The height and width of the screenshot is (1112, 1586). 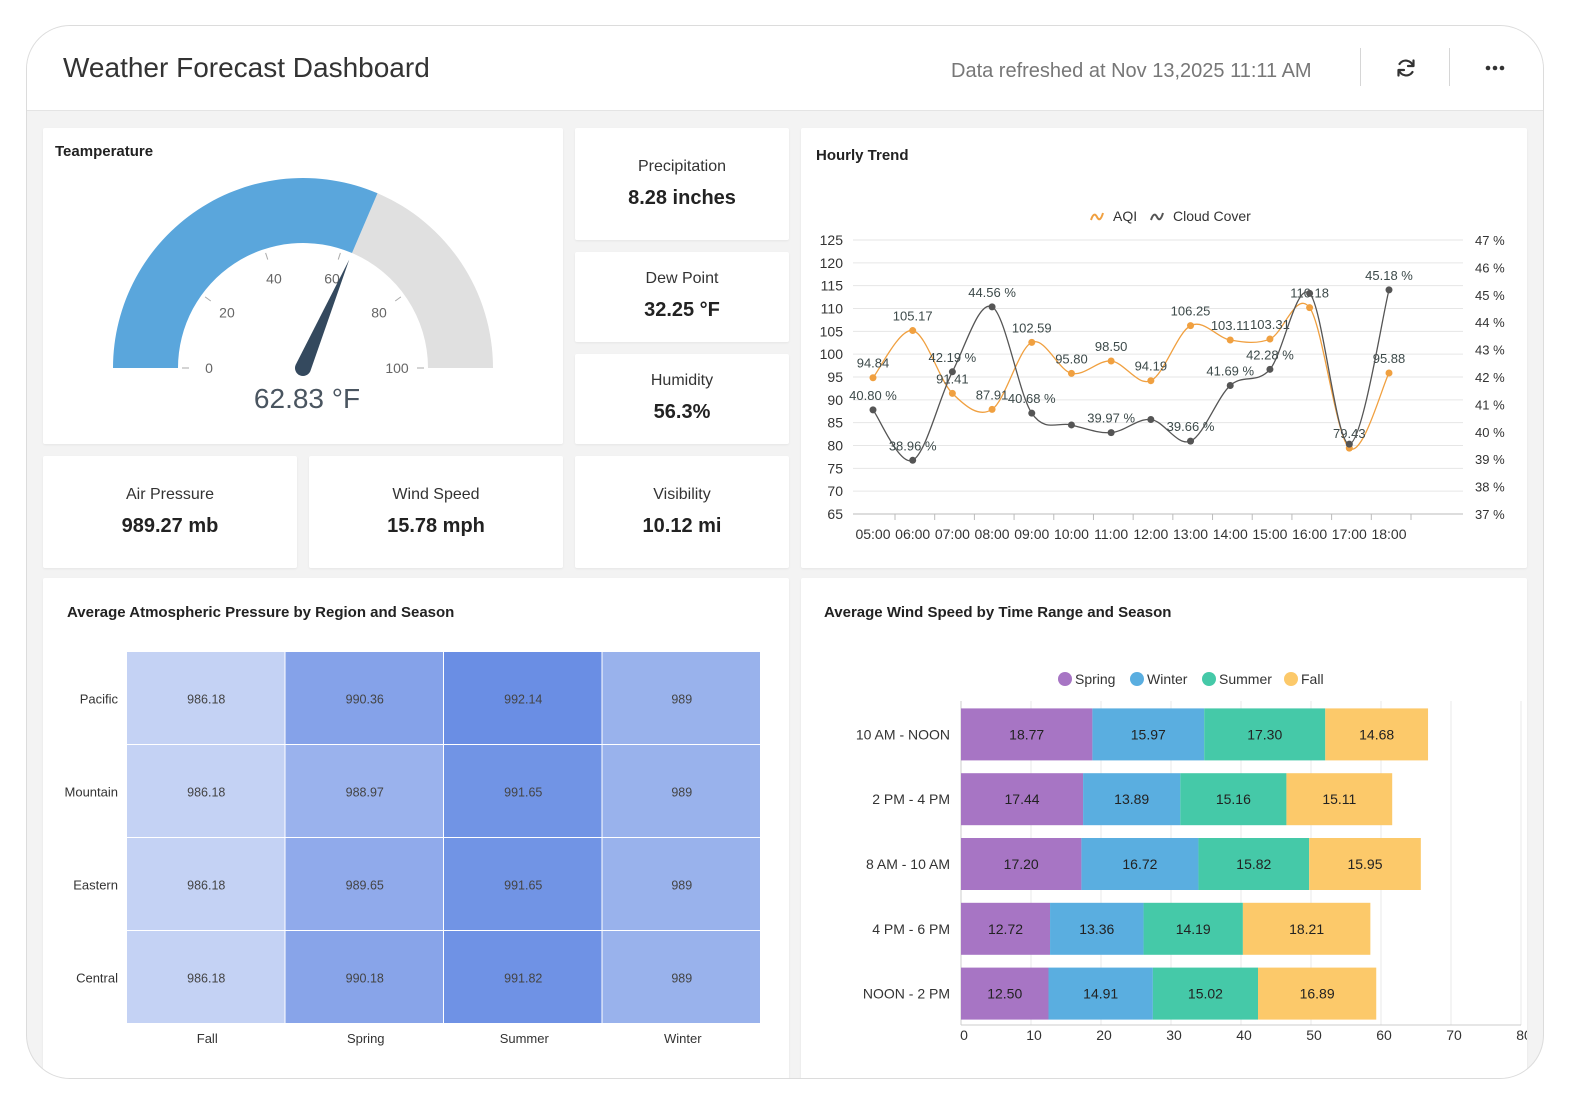 What do you see at coordinates (1495, 68) in the screenshot?
I see `more-options-button` at bounding box center [1495, 68].